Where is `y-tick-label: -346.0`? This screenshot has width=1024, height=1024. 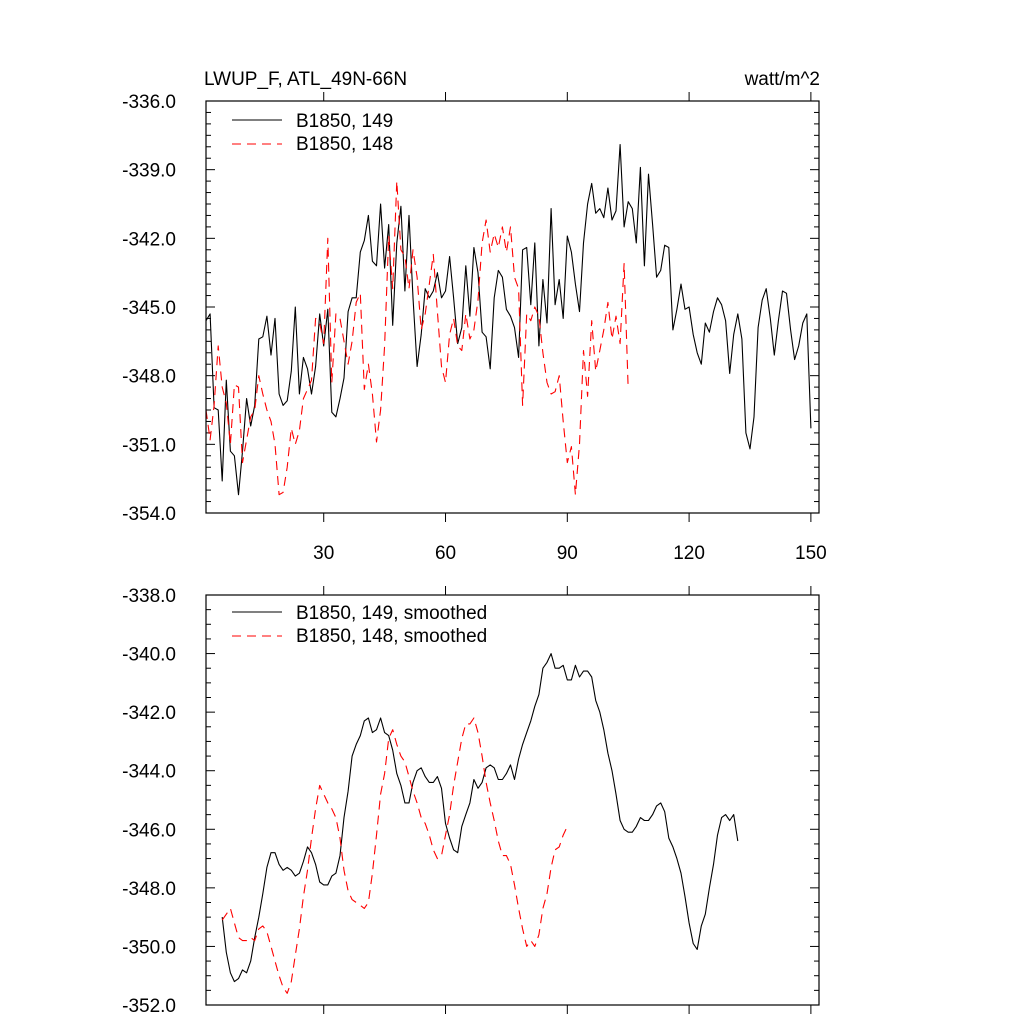 y-tick-label: -346.0 is located at coordinates (149, 830).